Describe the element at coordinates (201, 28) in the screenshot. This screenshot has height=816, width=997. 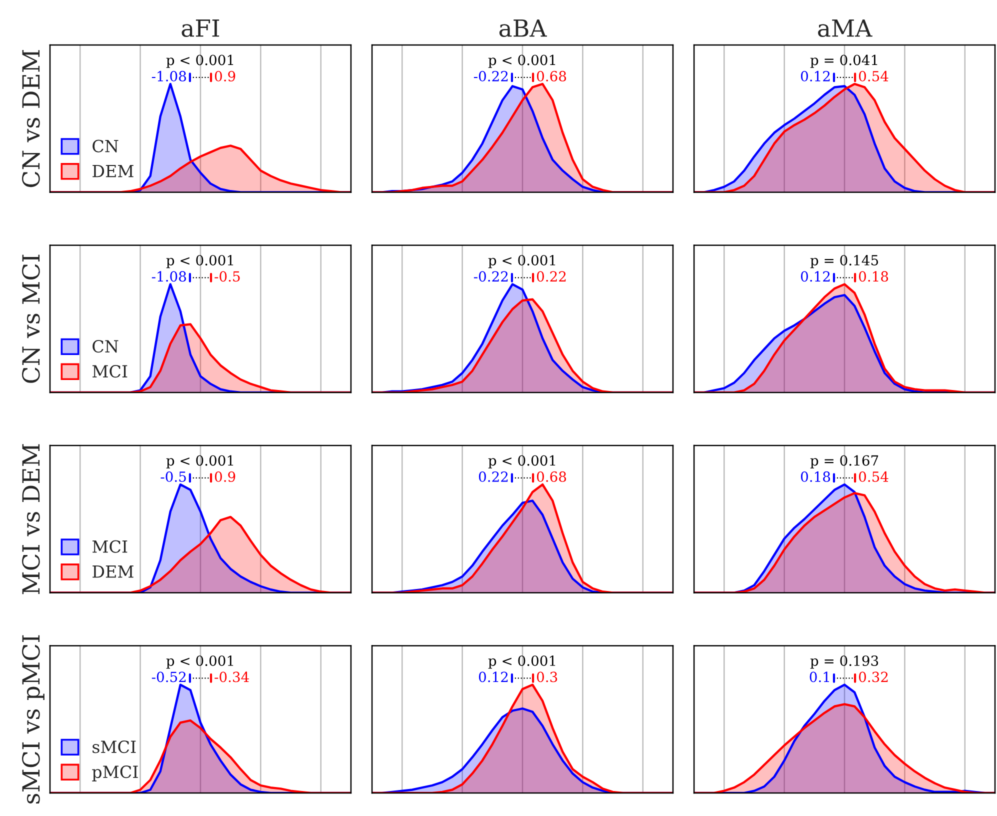
I see `chart-title: aFI` at that location.